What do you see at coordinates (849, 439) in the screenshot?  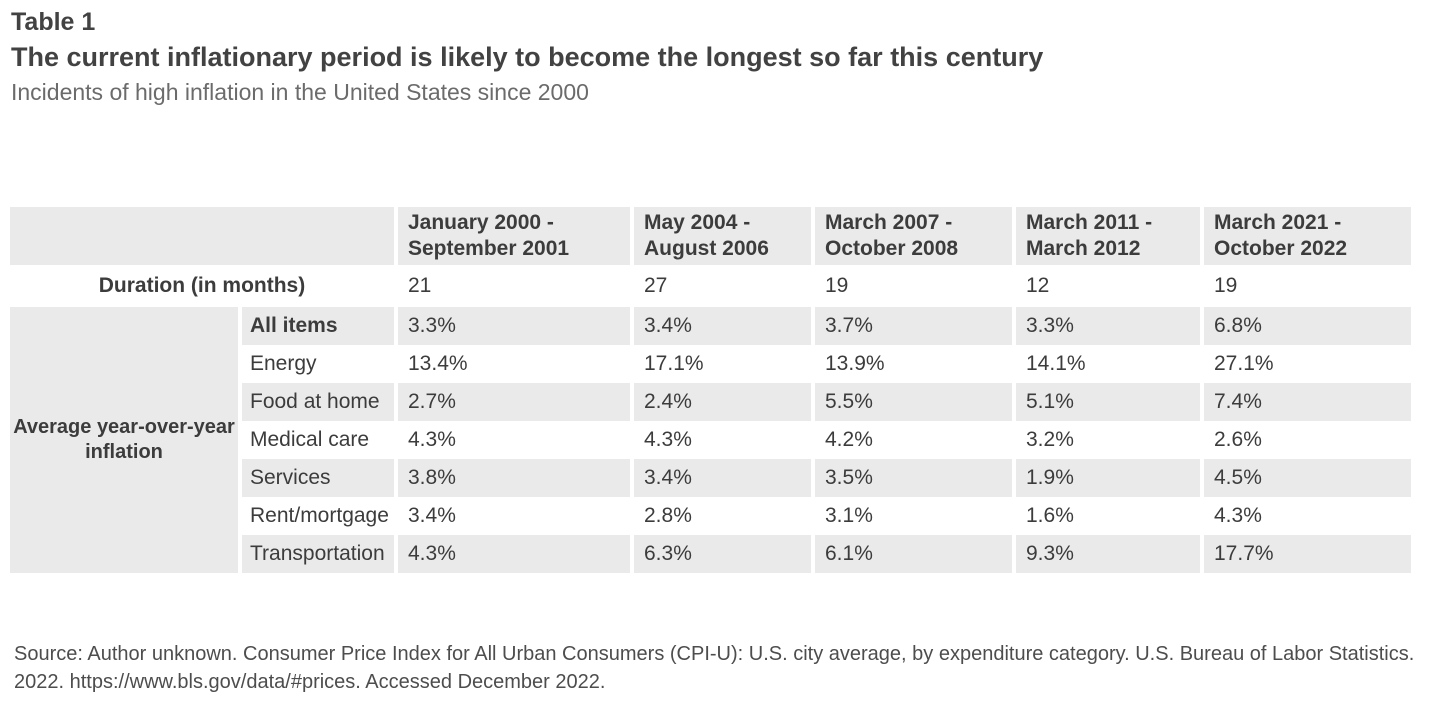 I see `value-cell: 4.2%` at bounding box center [849, 439].